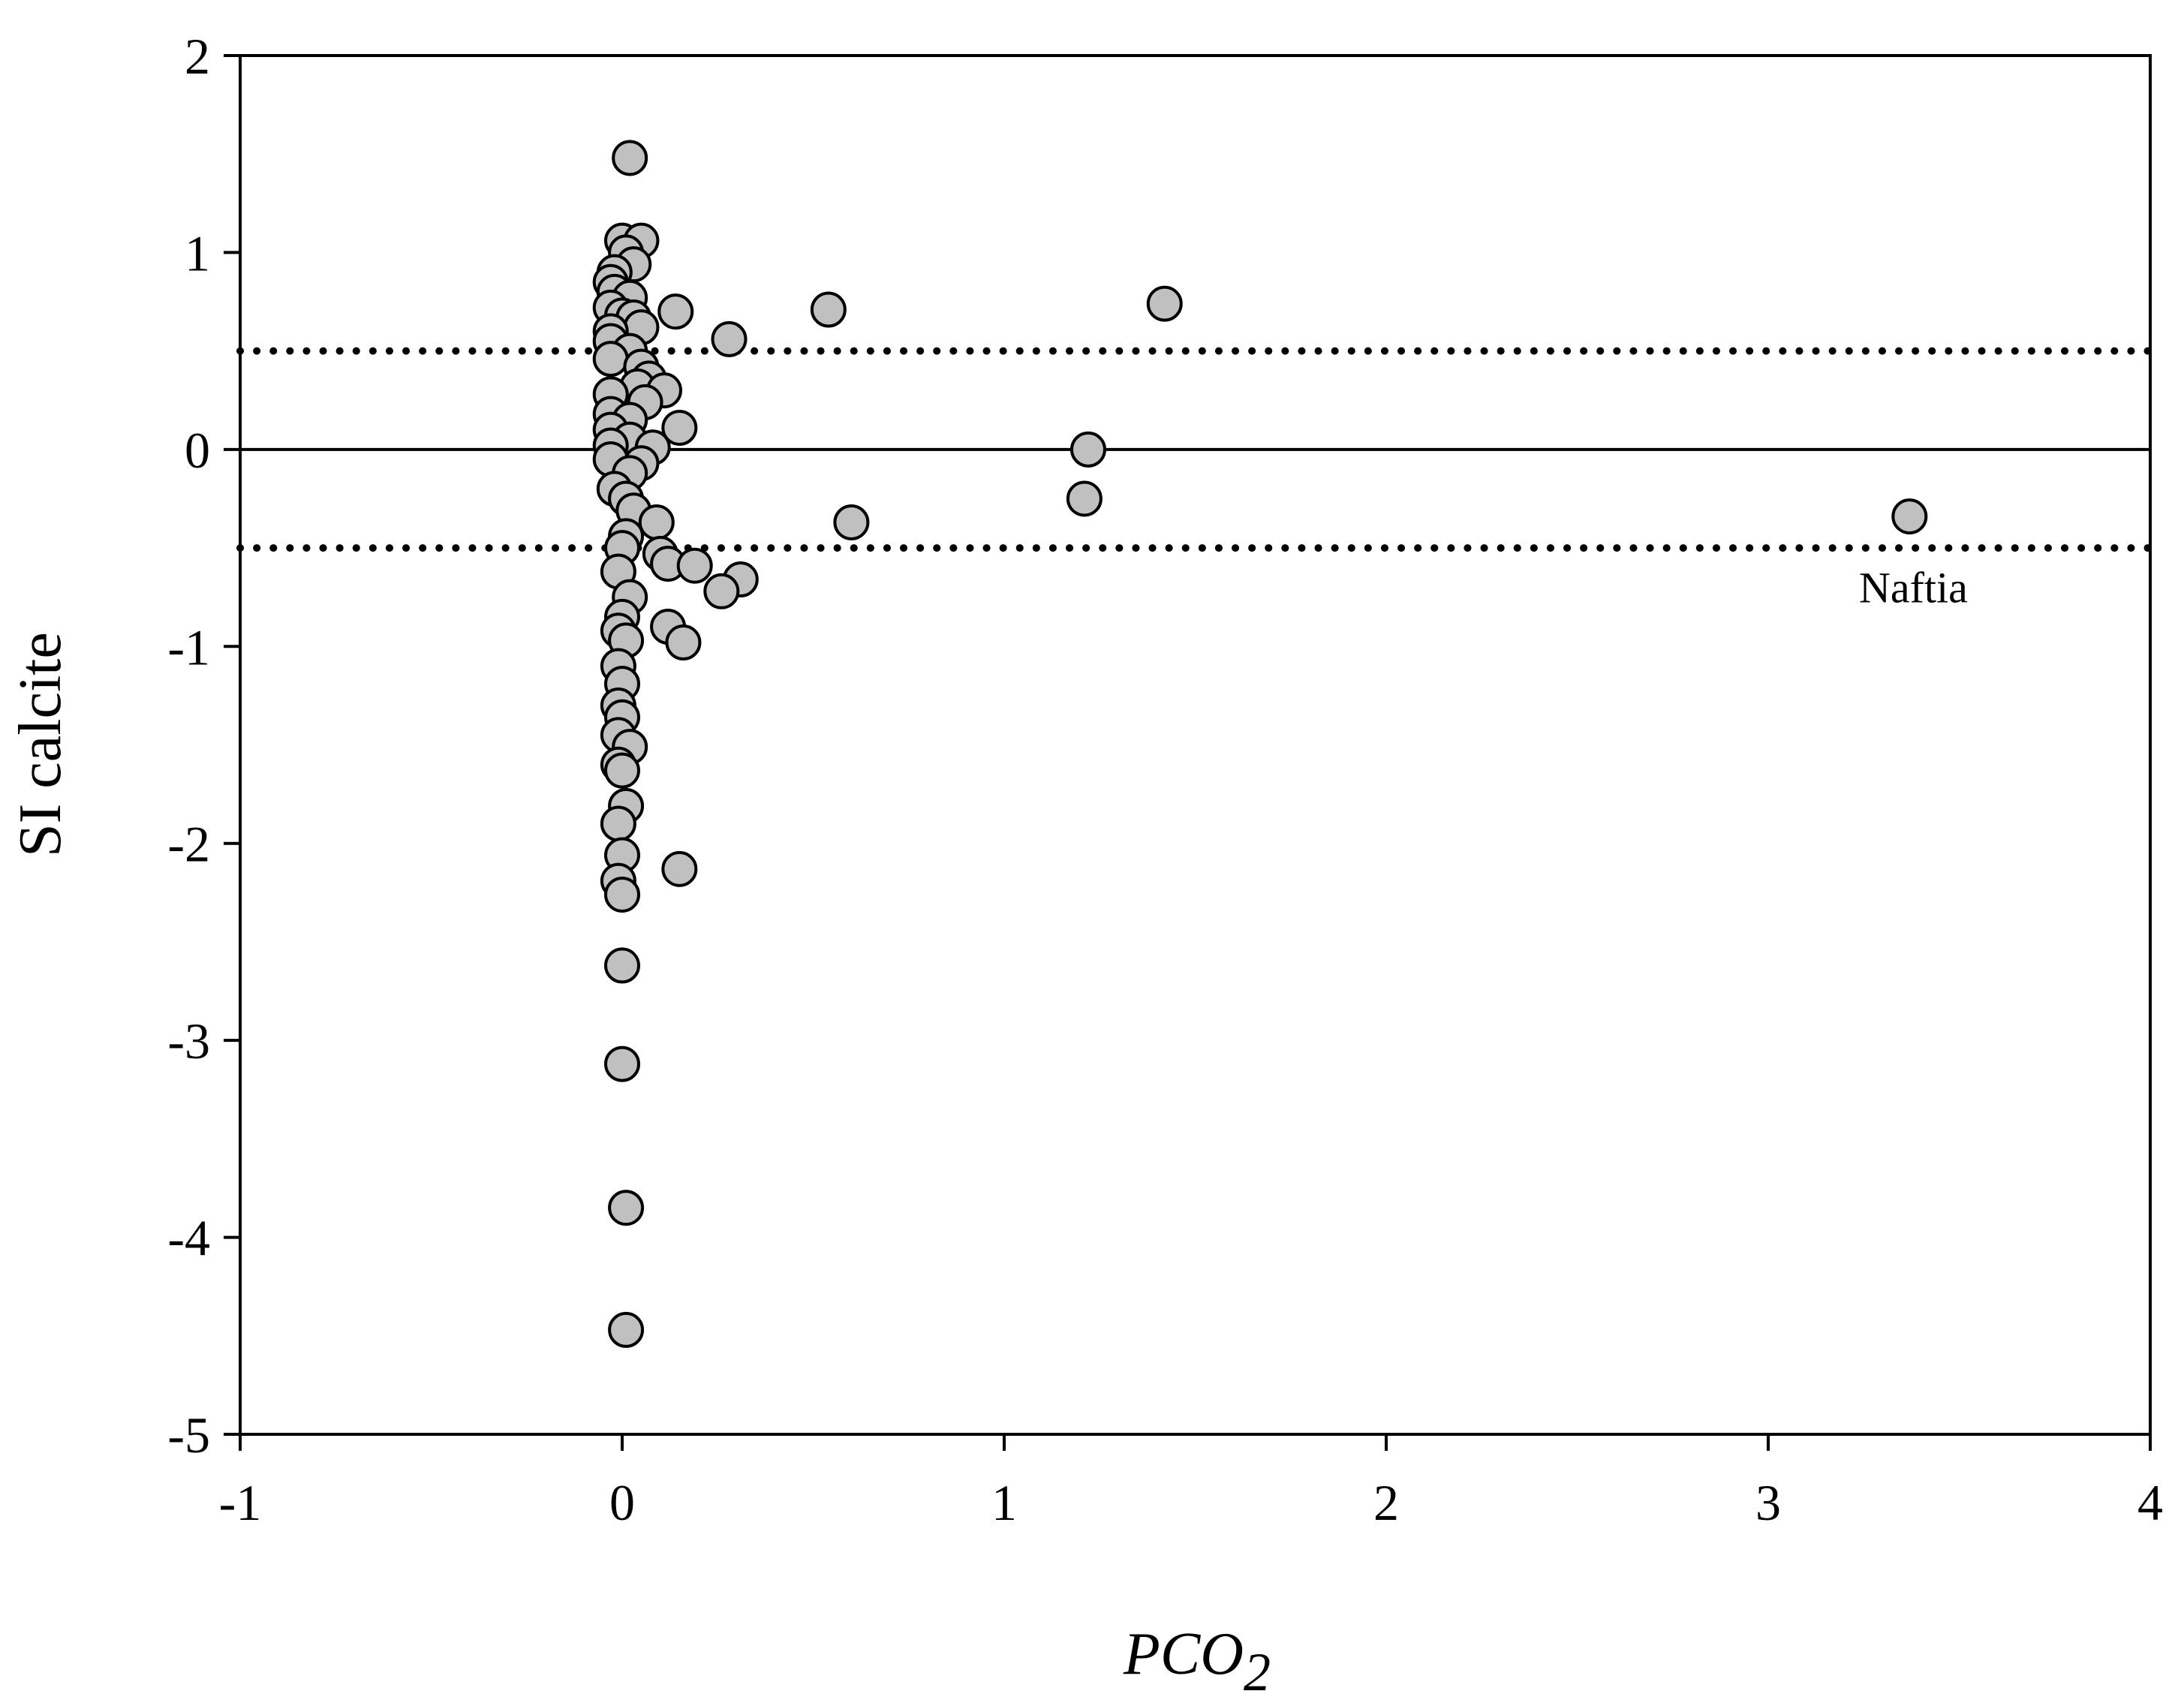  I want to click on x-axis-title: PCO2, so click(1197, 1661).